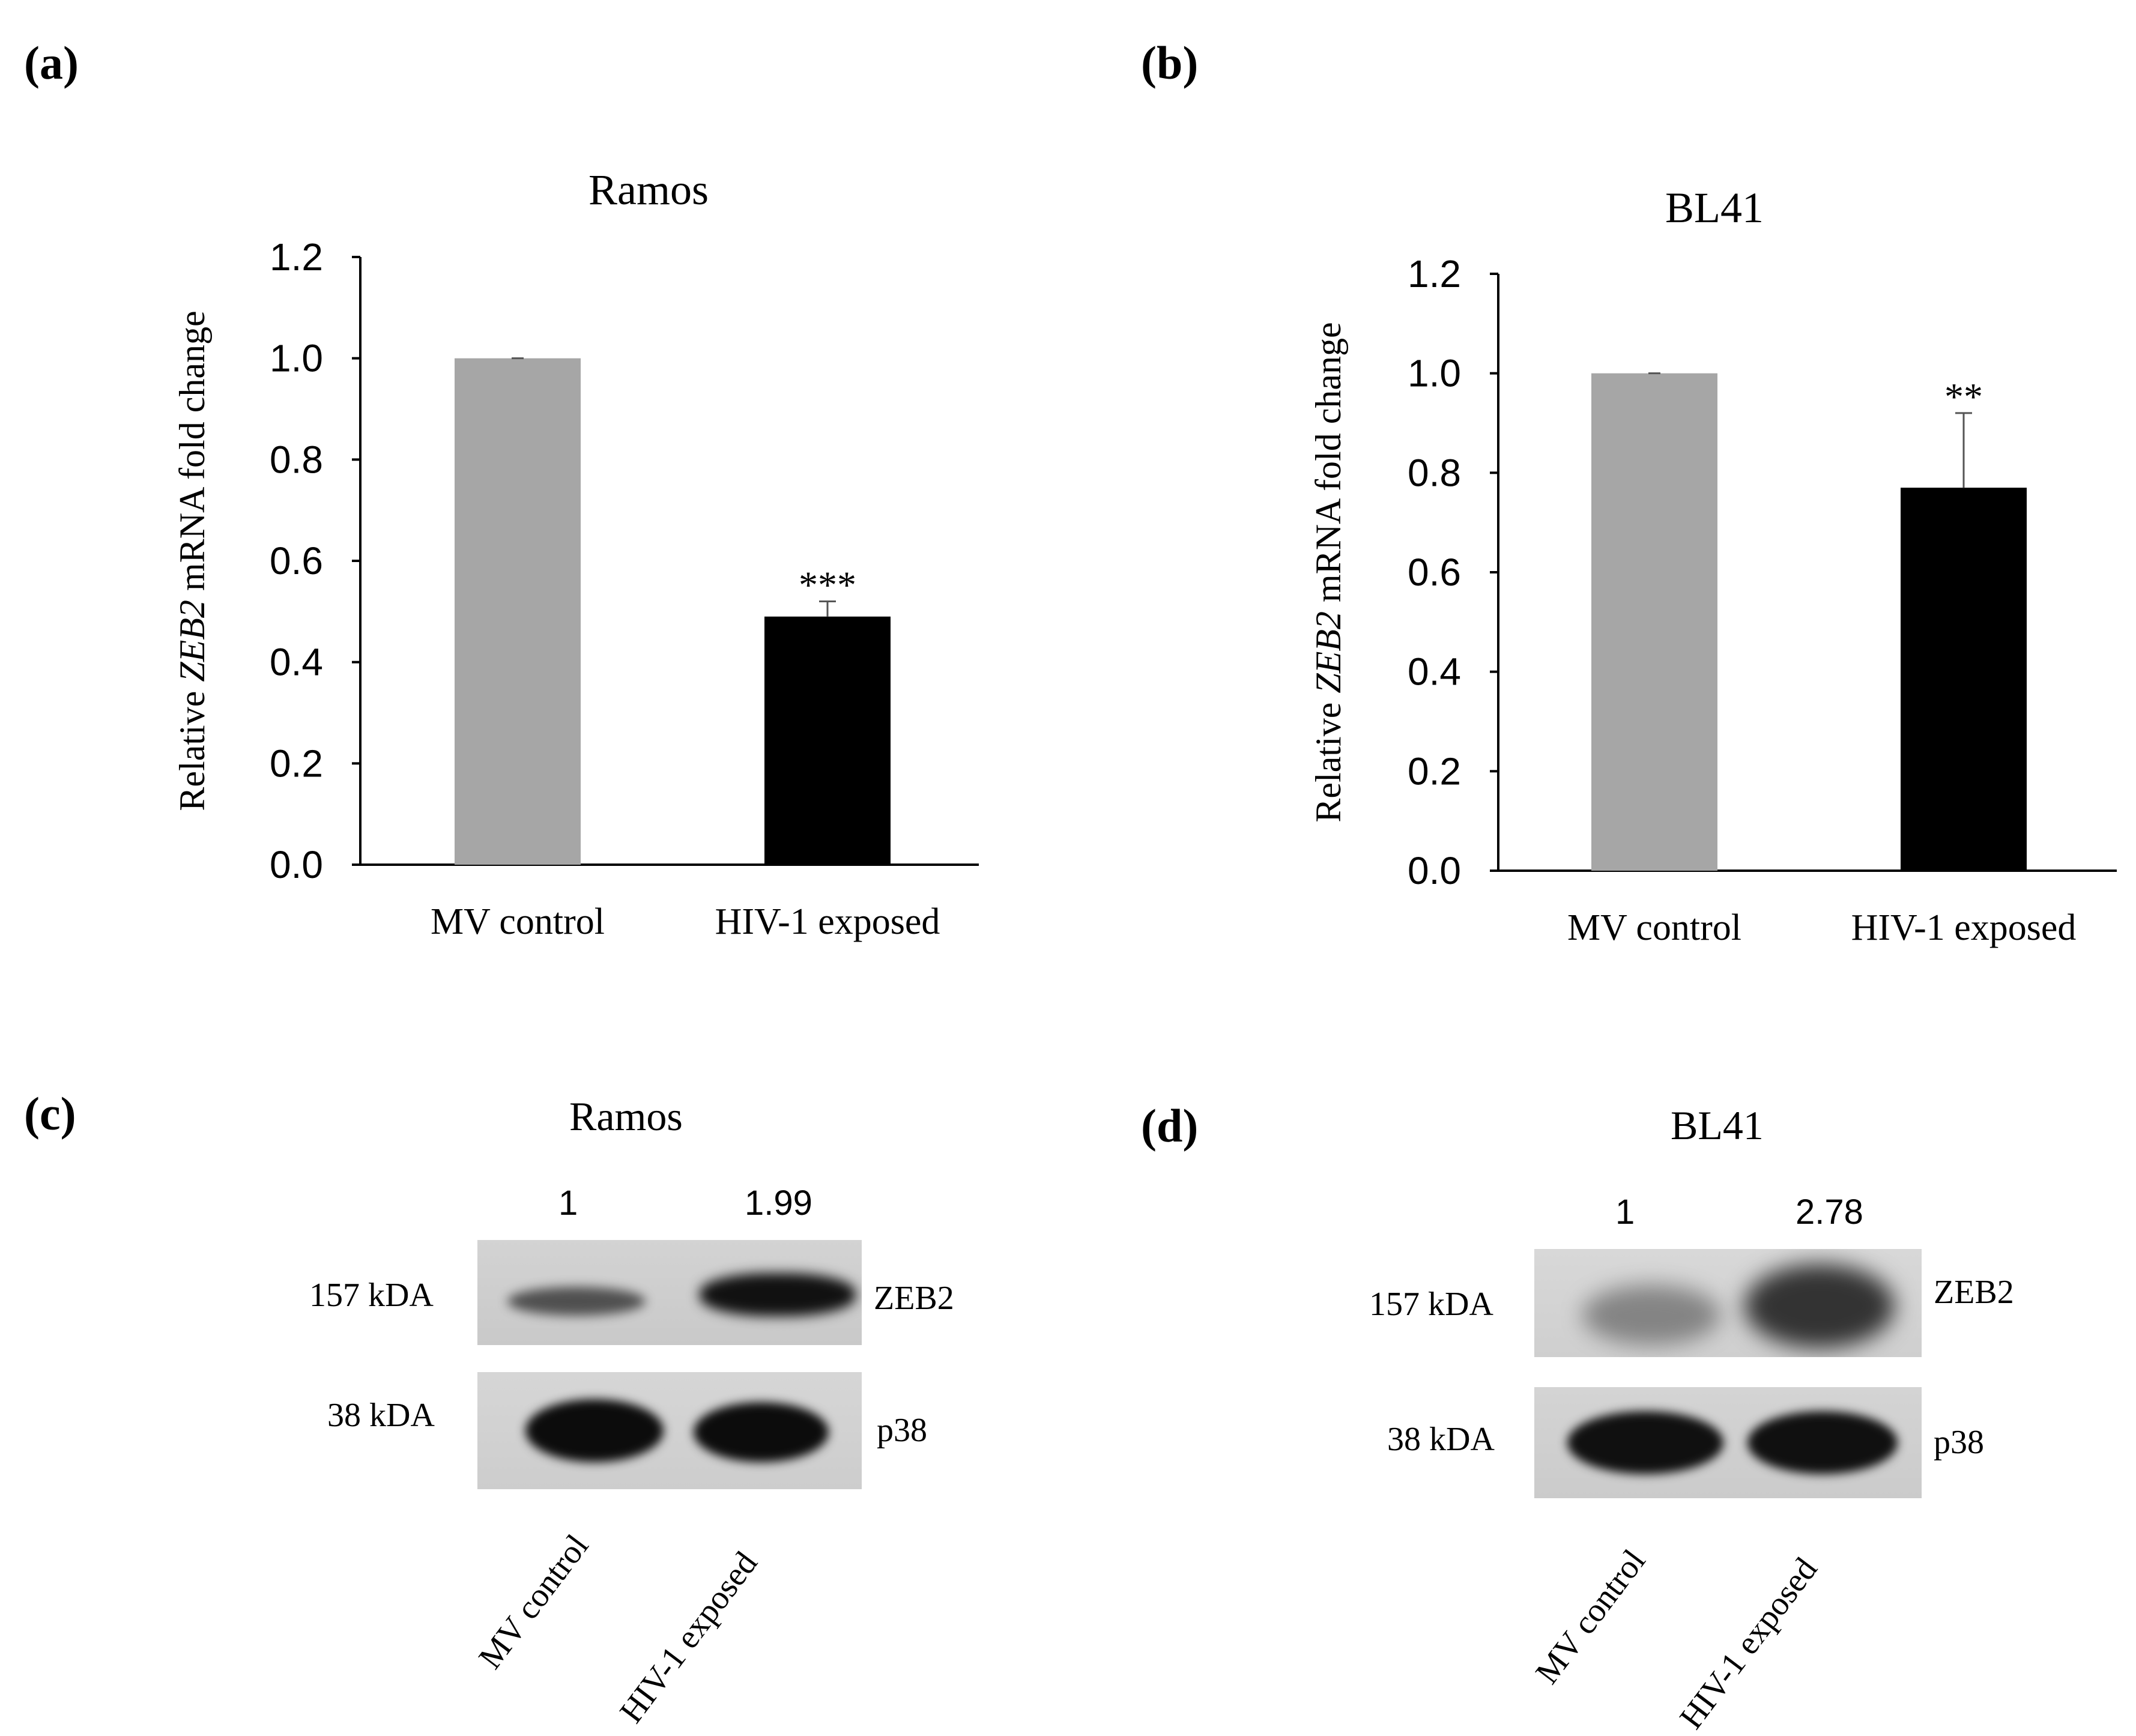 The height and width of the screenshot is (1736, 2136). I want to click on band-c-zeb2-mv, so click(576, 1302).